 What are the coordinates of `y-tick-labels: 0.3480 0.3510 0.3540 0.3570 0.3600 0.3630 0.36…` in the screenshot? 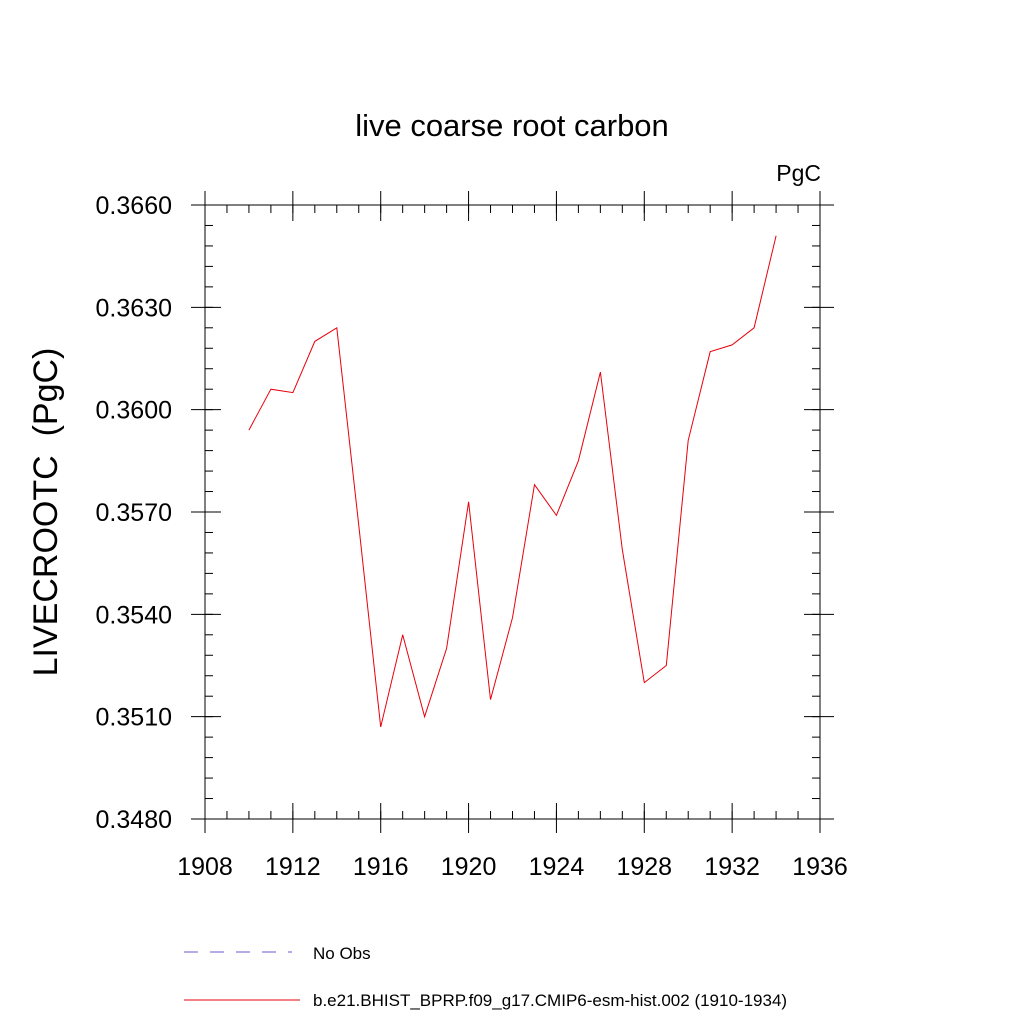 It's located at (134, 513).